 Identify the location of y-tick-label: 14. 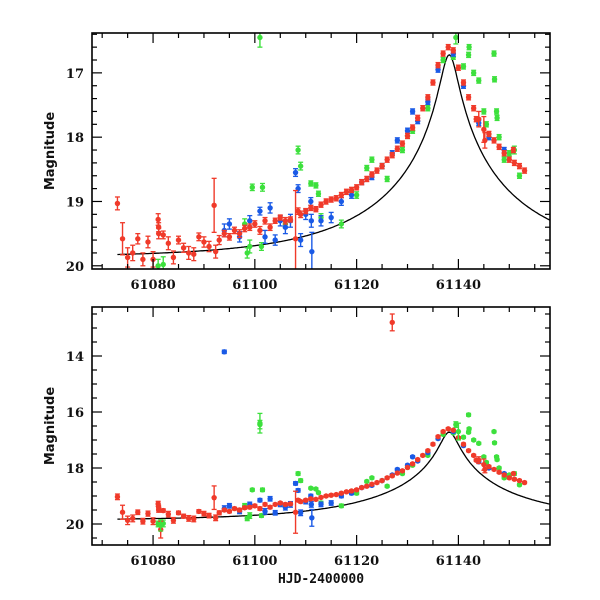
(75, 357).